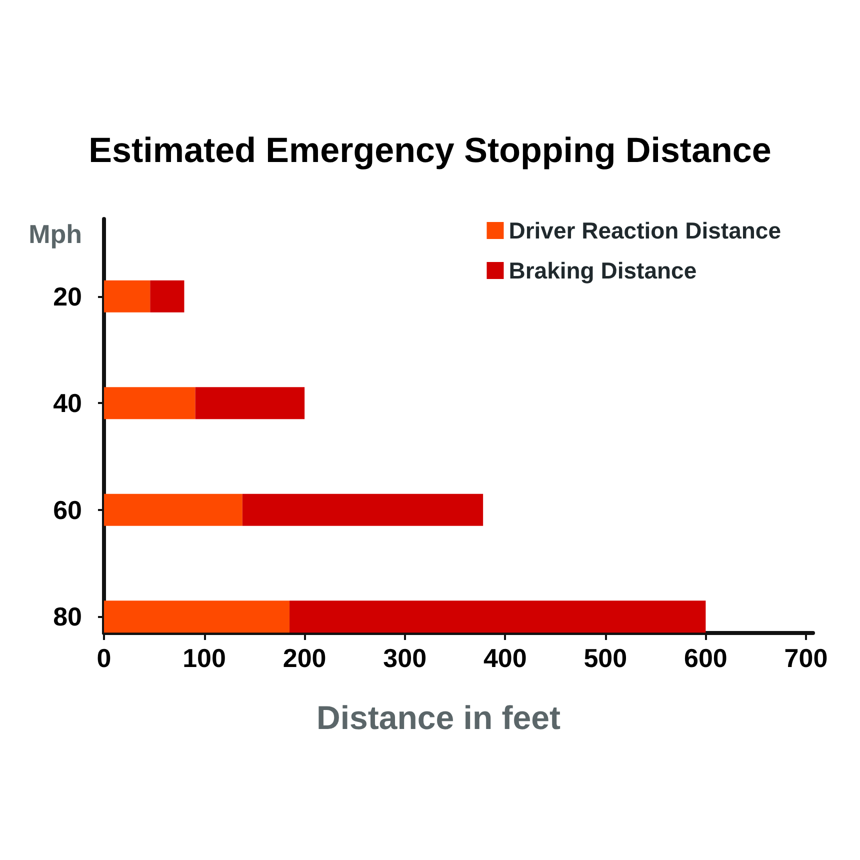 The image size is (860, 860). What do you see at coordinates (505, 658) in the screenshot?
I see `x-tick-label: 400` at bounding box center [505, 658].